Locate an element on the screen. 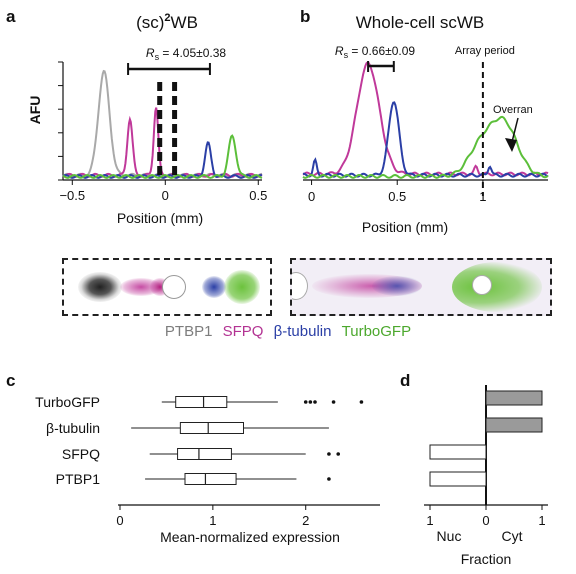 Image resolution: width=576 pixels, height=574 pixels. chart-d-xlabel: Fraction is located at coordinates (486, 559).